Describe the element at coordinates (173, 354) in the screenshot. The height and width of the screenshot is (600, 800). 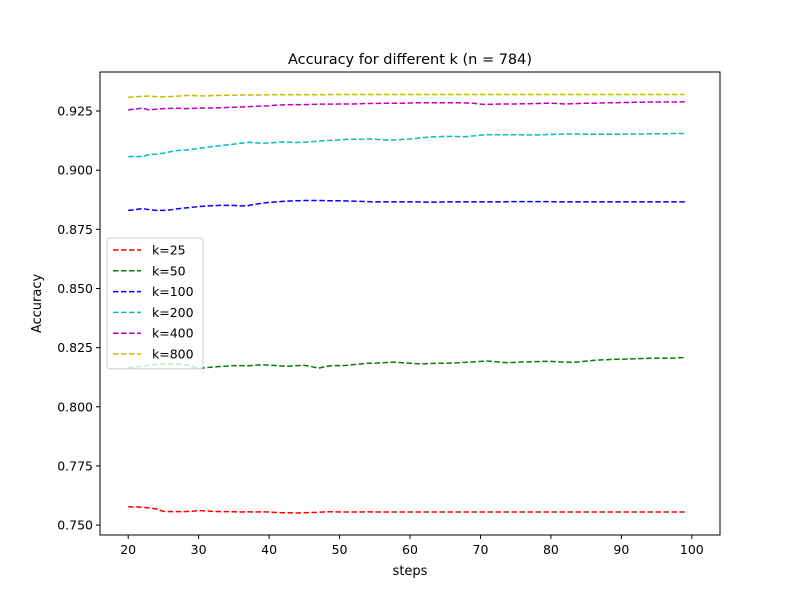
I see `legend-label: k=800` at that location.